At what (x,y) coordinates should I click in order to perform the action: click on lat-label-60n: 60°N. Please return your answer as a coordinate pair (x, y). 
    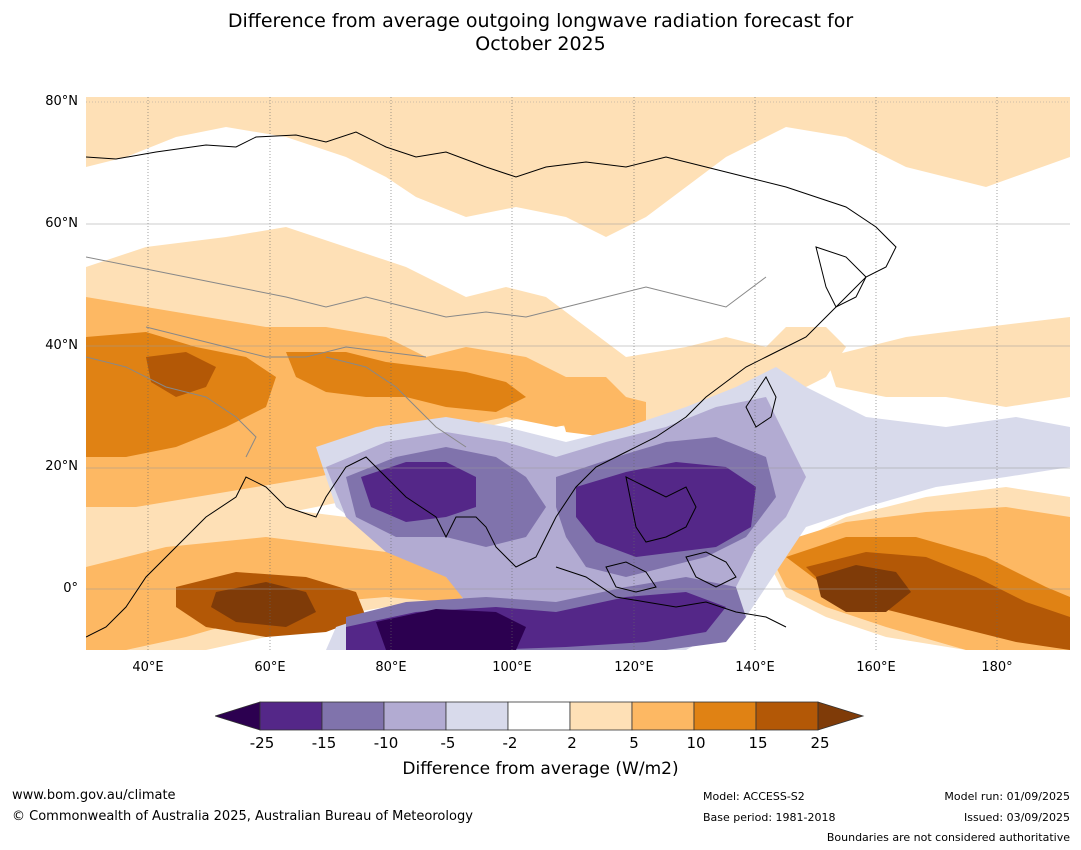
    Looking at the image, I should click on (61, 223).